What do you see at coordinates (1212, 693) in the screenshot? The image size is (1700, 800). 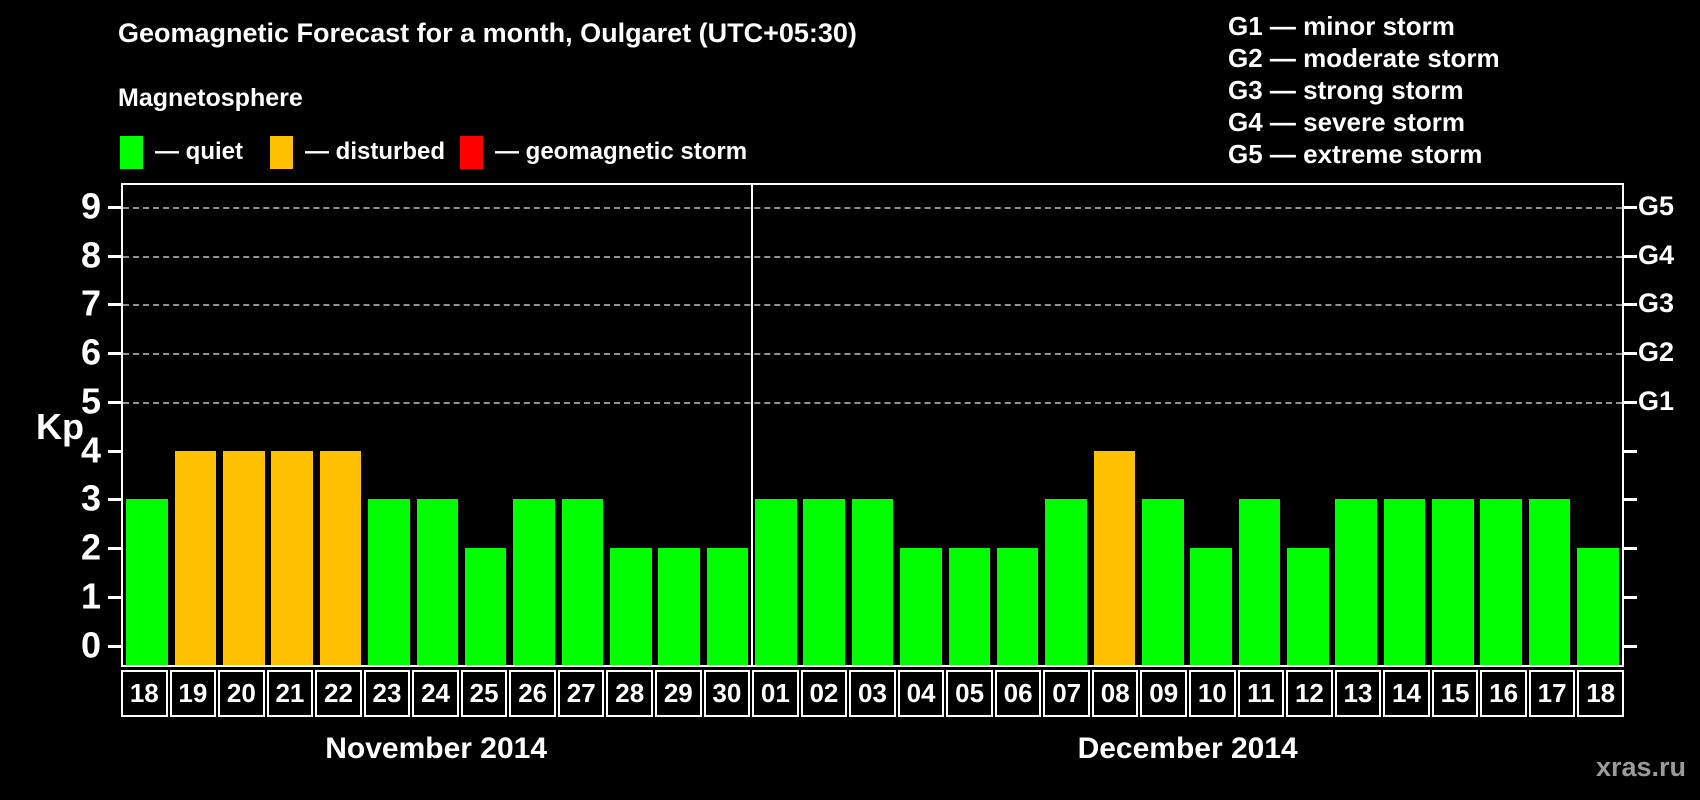 I see `date-cell-10: 10` at bounding box center [1212, 693].